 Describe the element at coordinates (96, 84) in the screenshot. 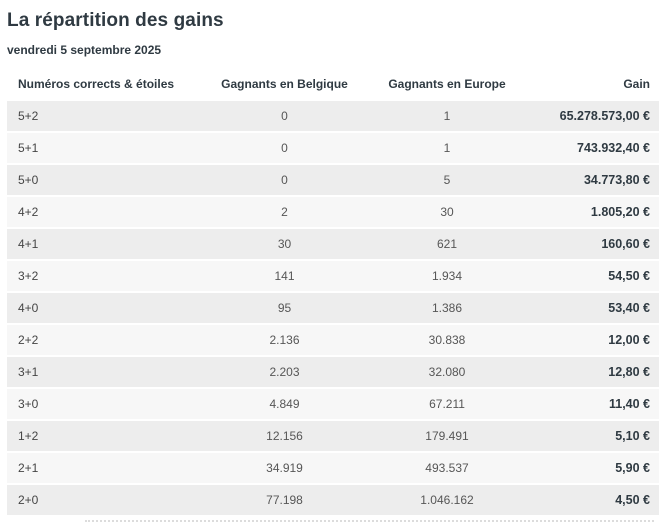

I see `column-header-numbers-stars: Numéros corrects & étoiles` at that location.